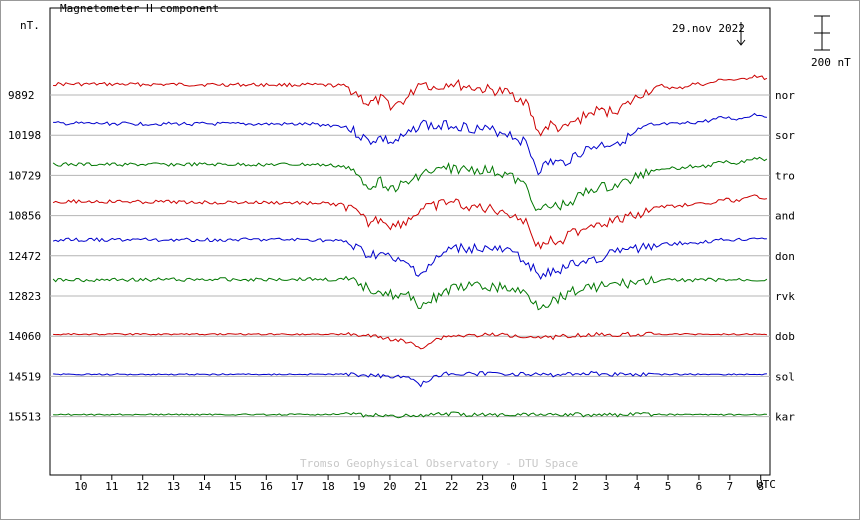 This screenshot has width=860, height=520. I want to click on station-label-rvk: rvk, so click(785, 296).